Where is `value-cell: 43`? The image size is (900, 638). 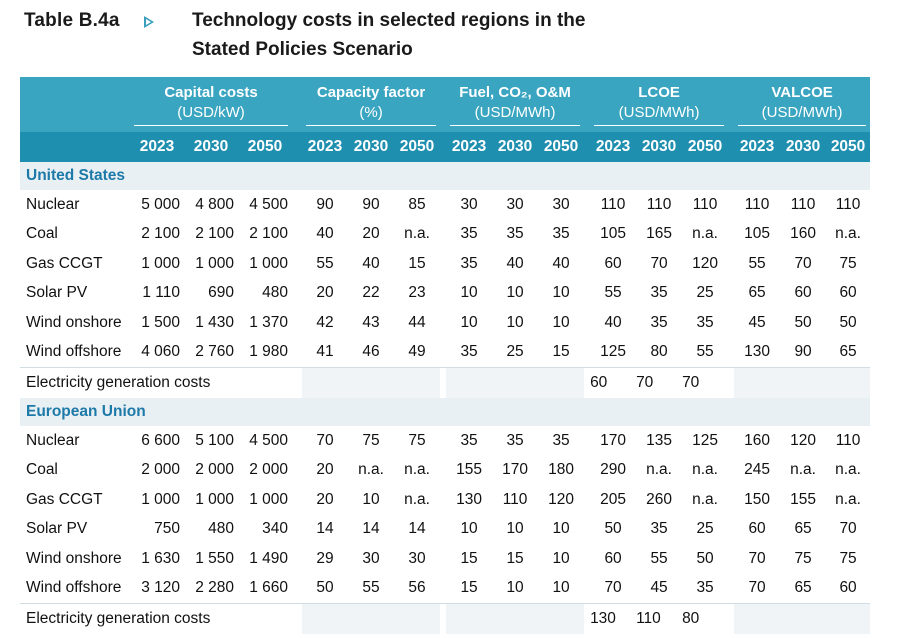 value-cell: 43 is located at coordinates (371, 322).